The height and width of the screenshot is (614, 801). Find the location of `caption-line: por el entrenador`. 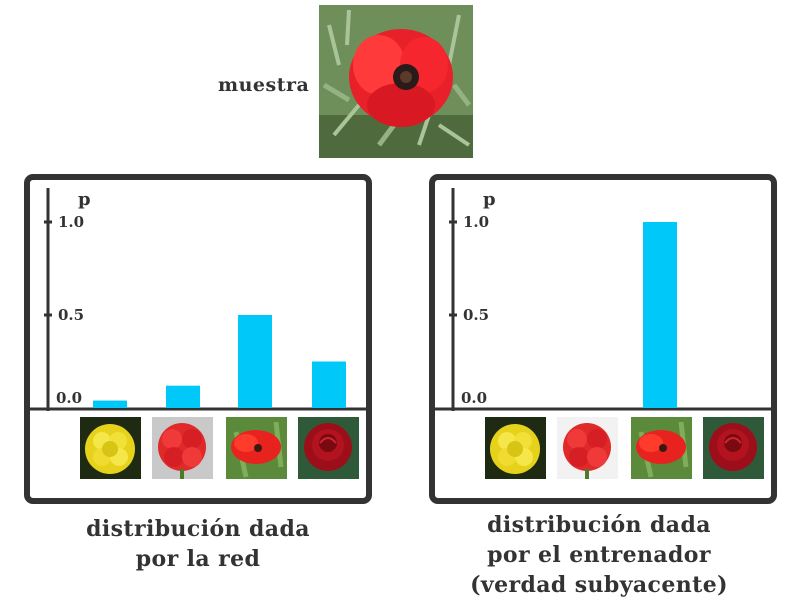

caption-line: por el entrenador is located at coordinates (599, 555).